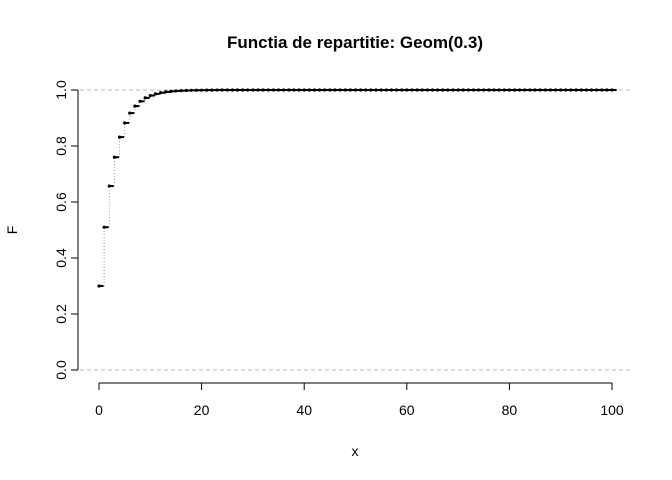  What do you see at coordinates (355, 451) in the screenshot?
I see `x-axis-label: x` at bounding box center [355, 451].